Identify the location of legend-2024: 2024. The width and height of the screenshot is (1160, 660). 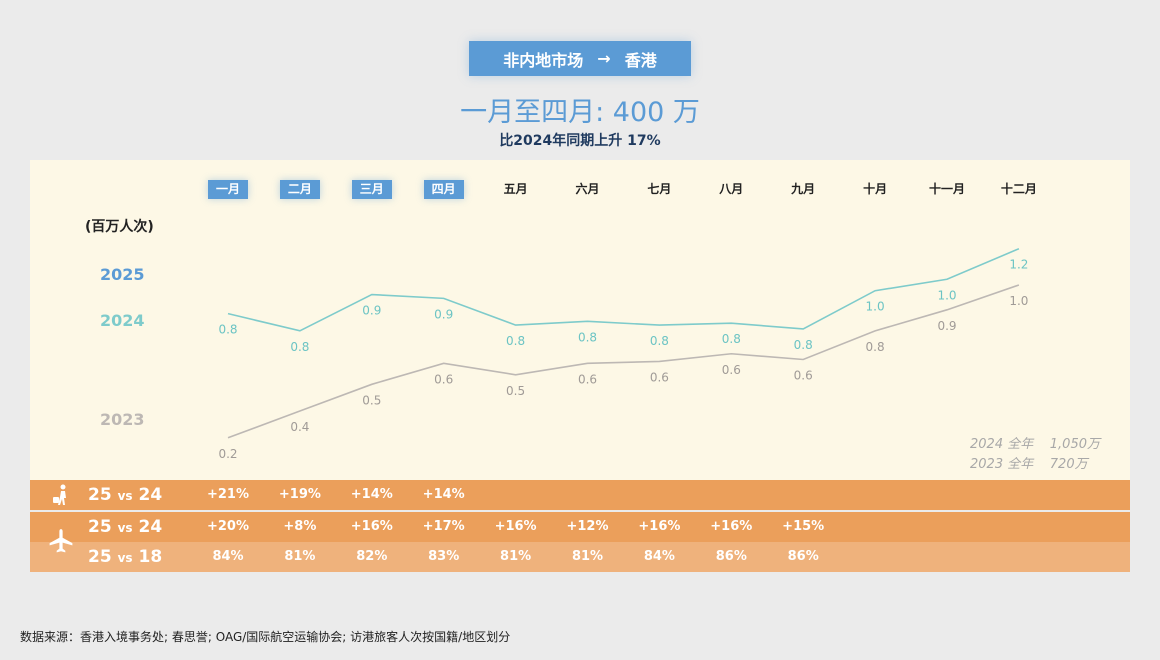
(122, 320).